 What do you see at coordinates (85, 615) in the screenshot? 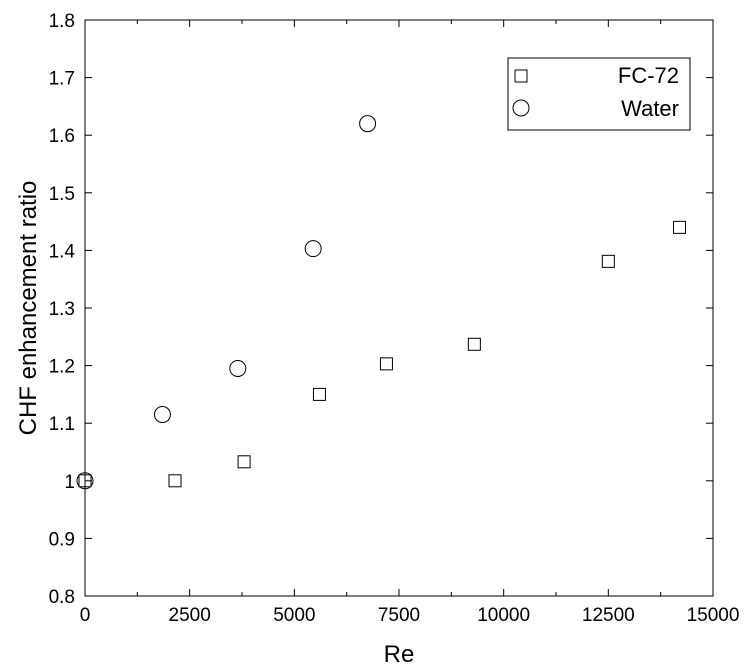
I see `x-tick-label: 0` at bounding box center [85, 615].